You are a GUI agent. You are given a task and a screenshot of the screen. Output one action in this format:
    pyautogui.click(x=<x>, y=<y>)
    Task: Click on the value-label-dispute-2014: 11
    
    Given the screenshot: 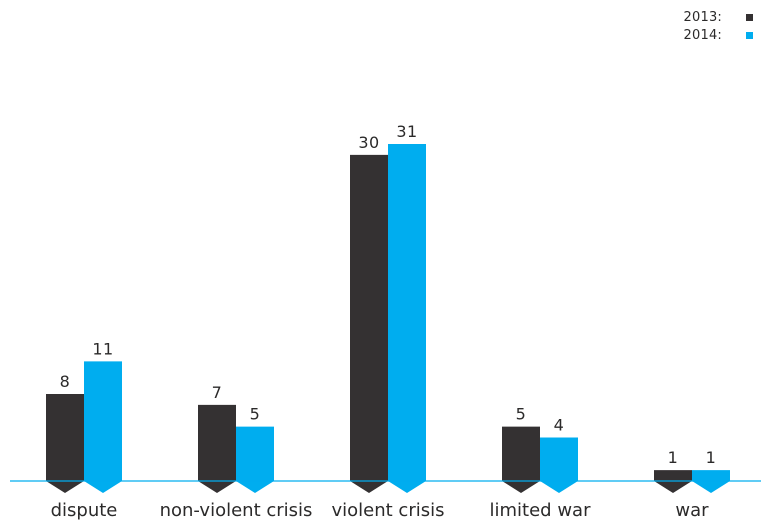 What is the action you would take?
    pyautogui.click(x=102, y=348)
    